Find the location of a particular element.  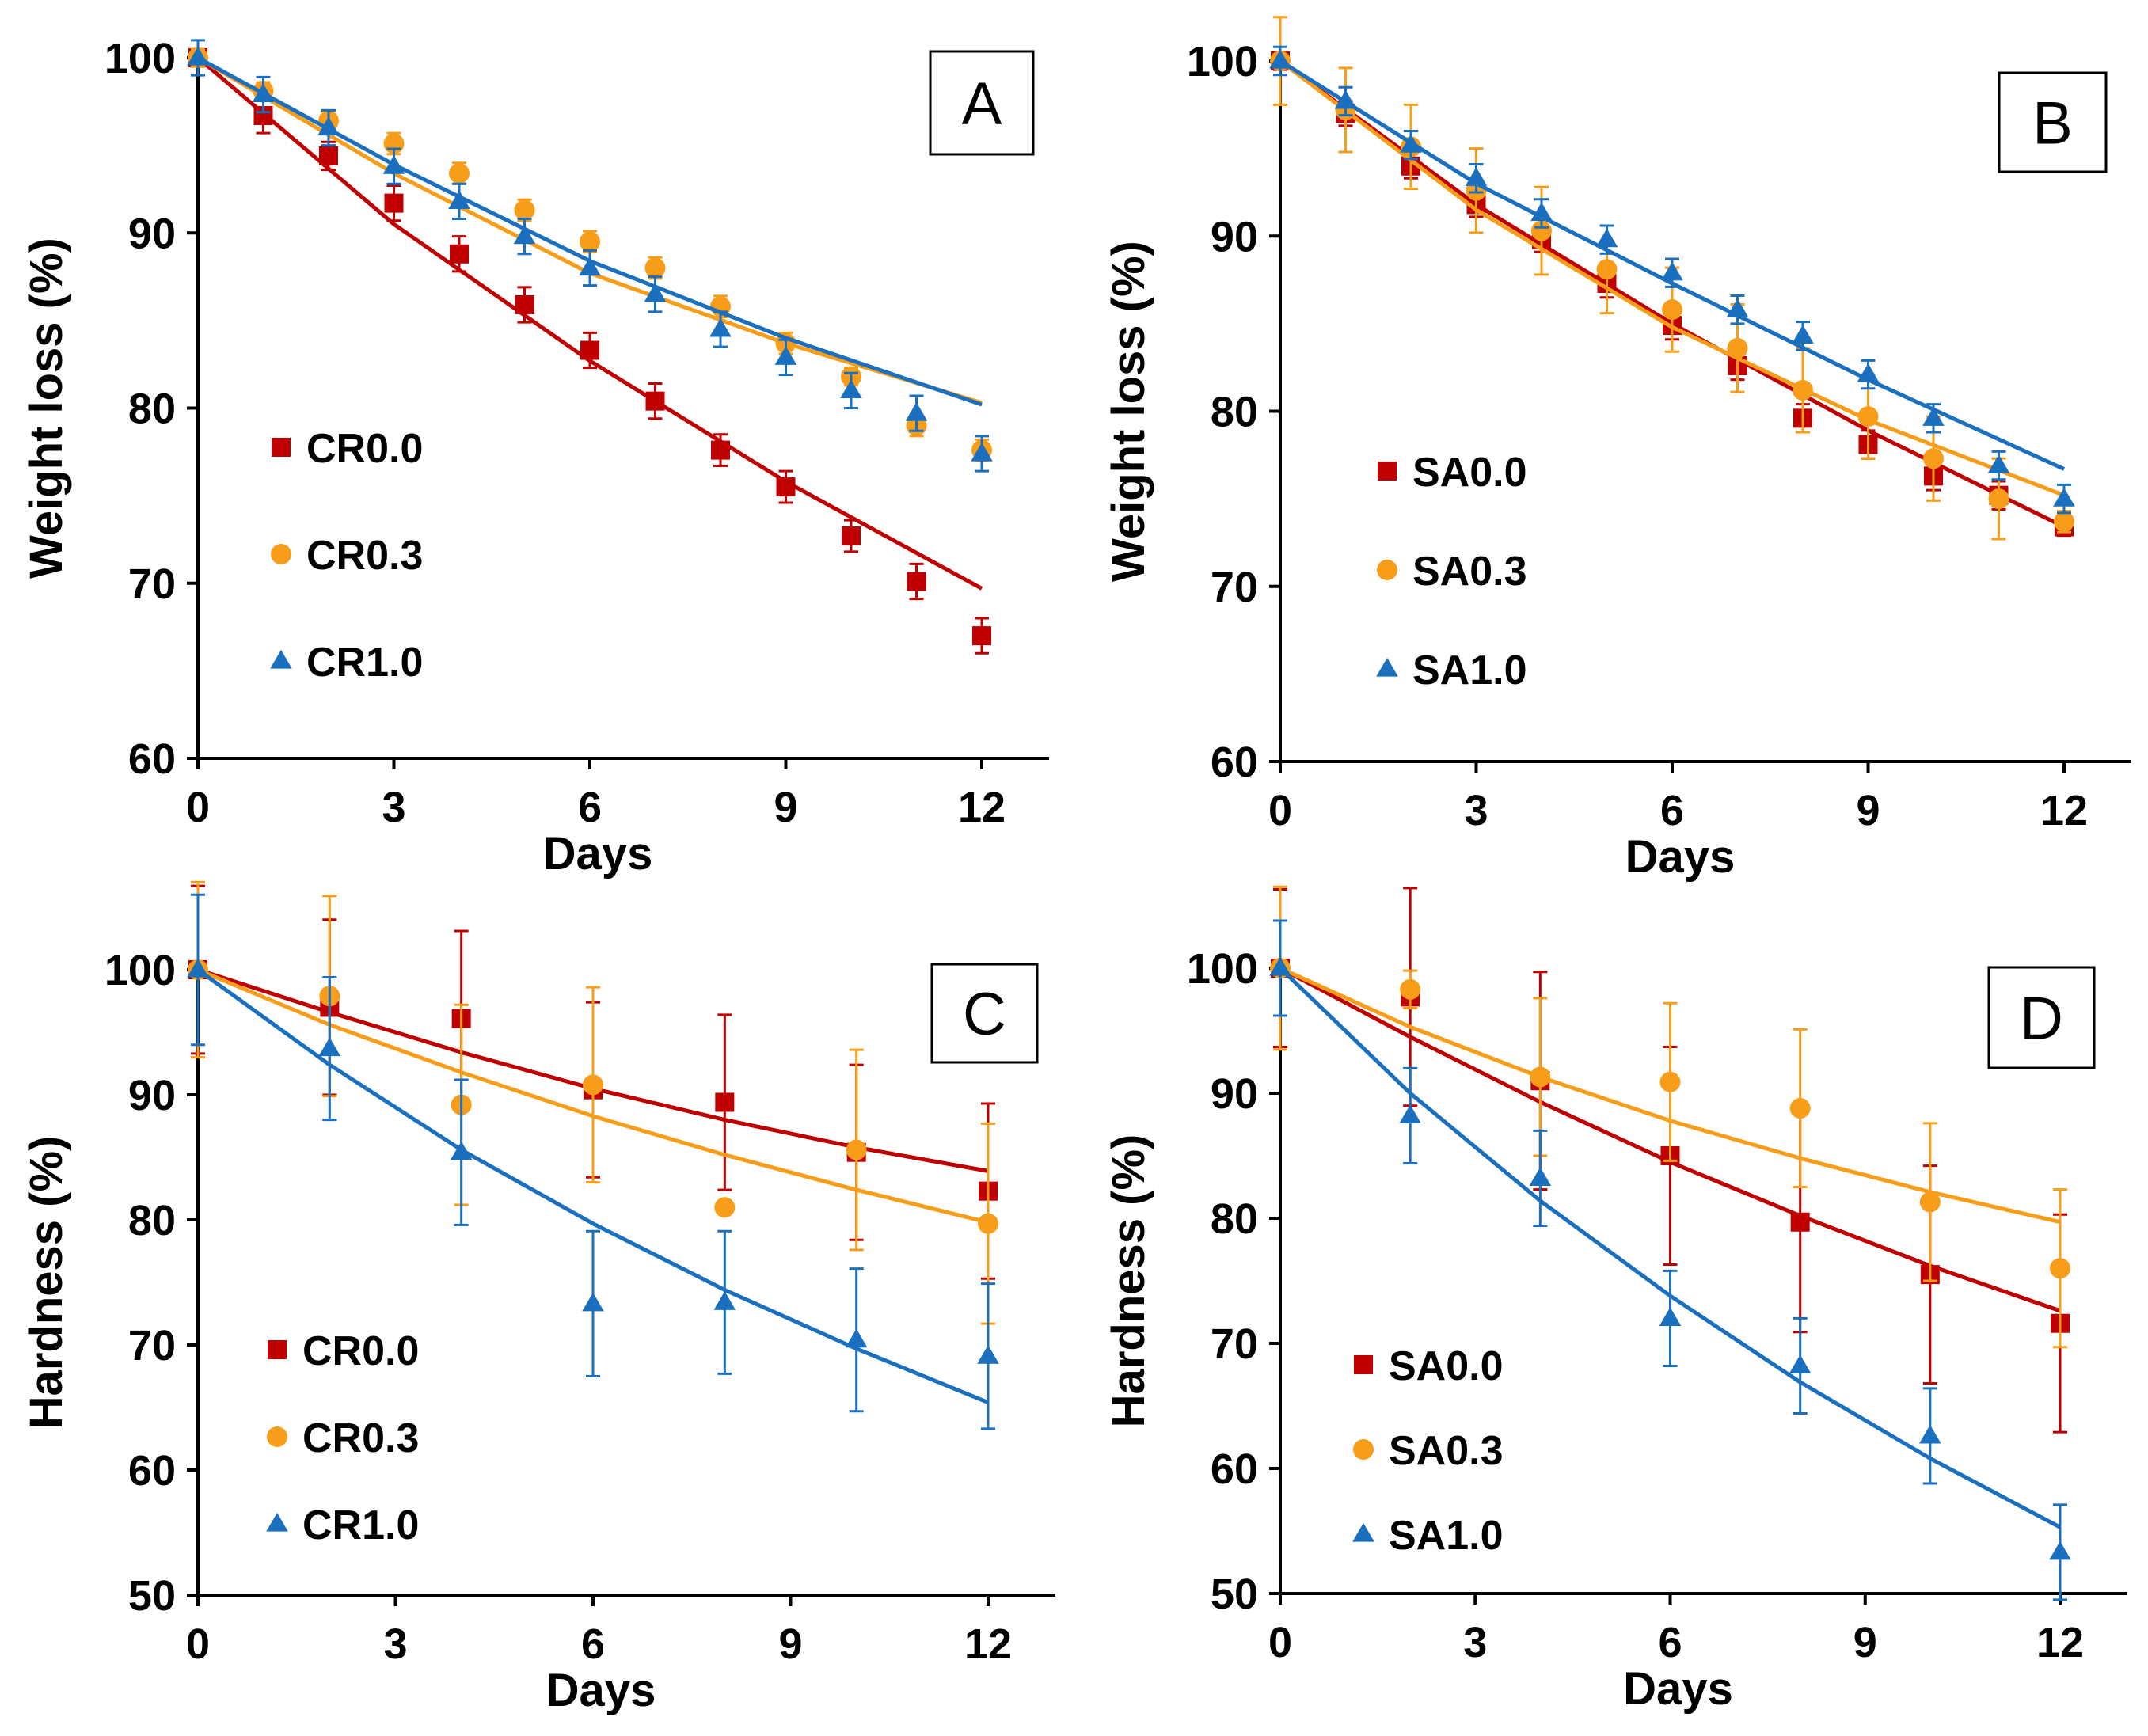

y-axis-title: Weight loss (%) is located at coordinates (46, 408).